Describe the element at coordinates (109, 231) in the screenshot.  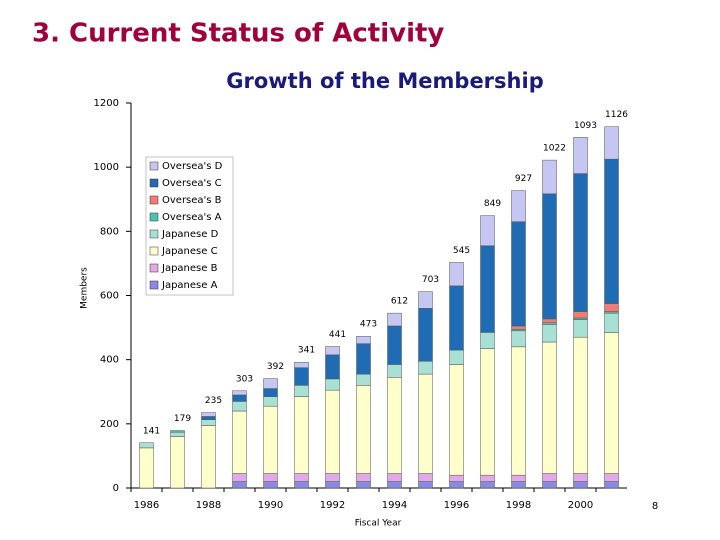
I see `y-tick-label: 800` at that location.